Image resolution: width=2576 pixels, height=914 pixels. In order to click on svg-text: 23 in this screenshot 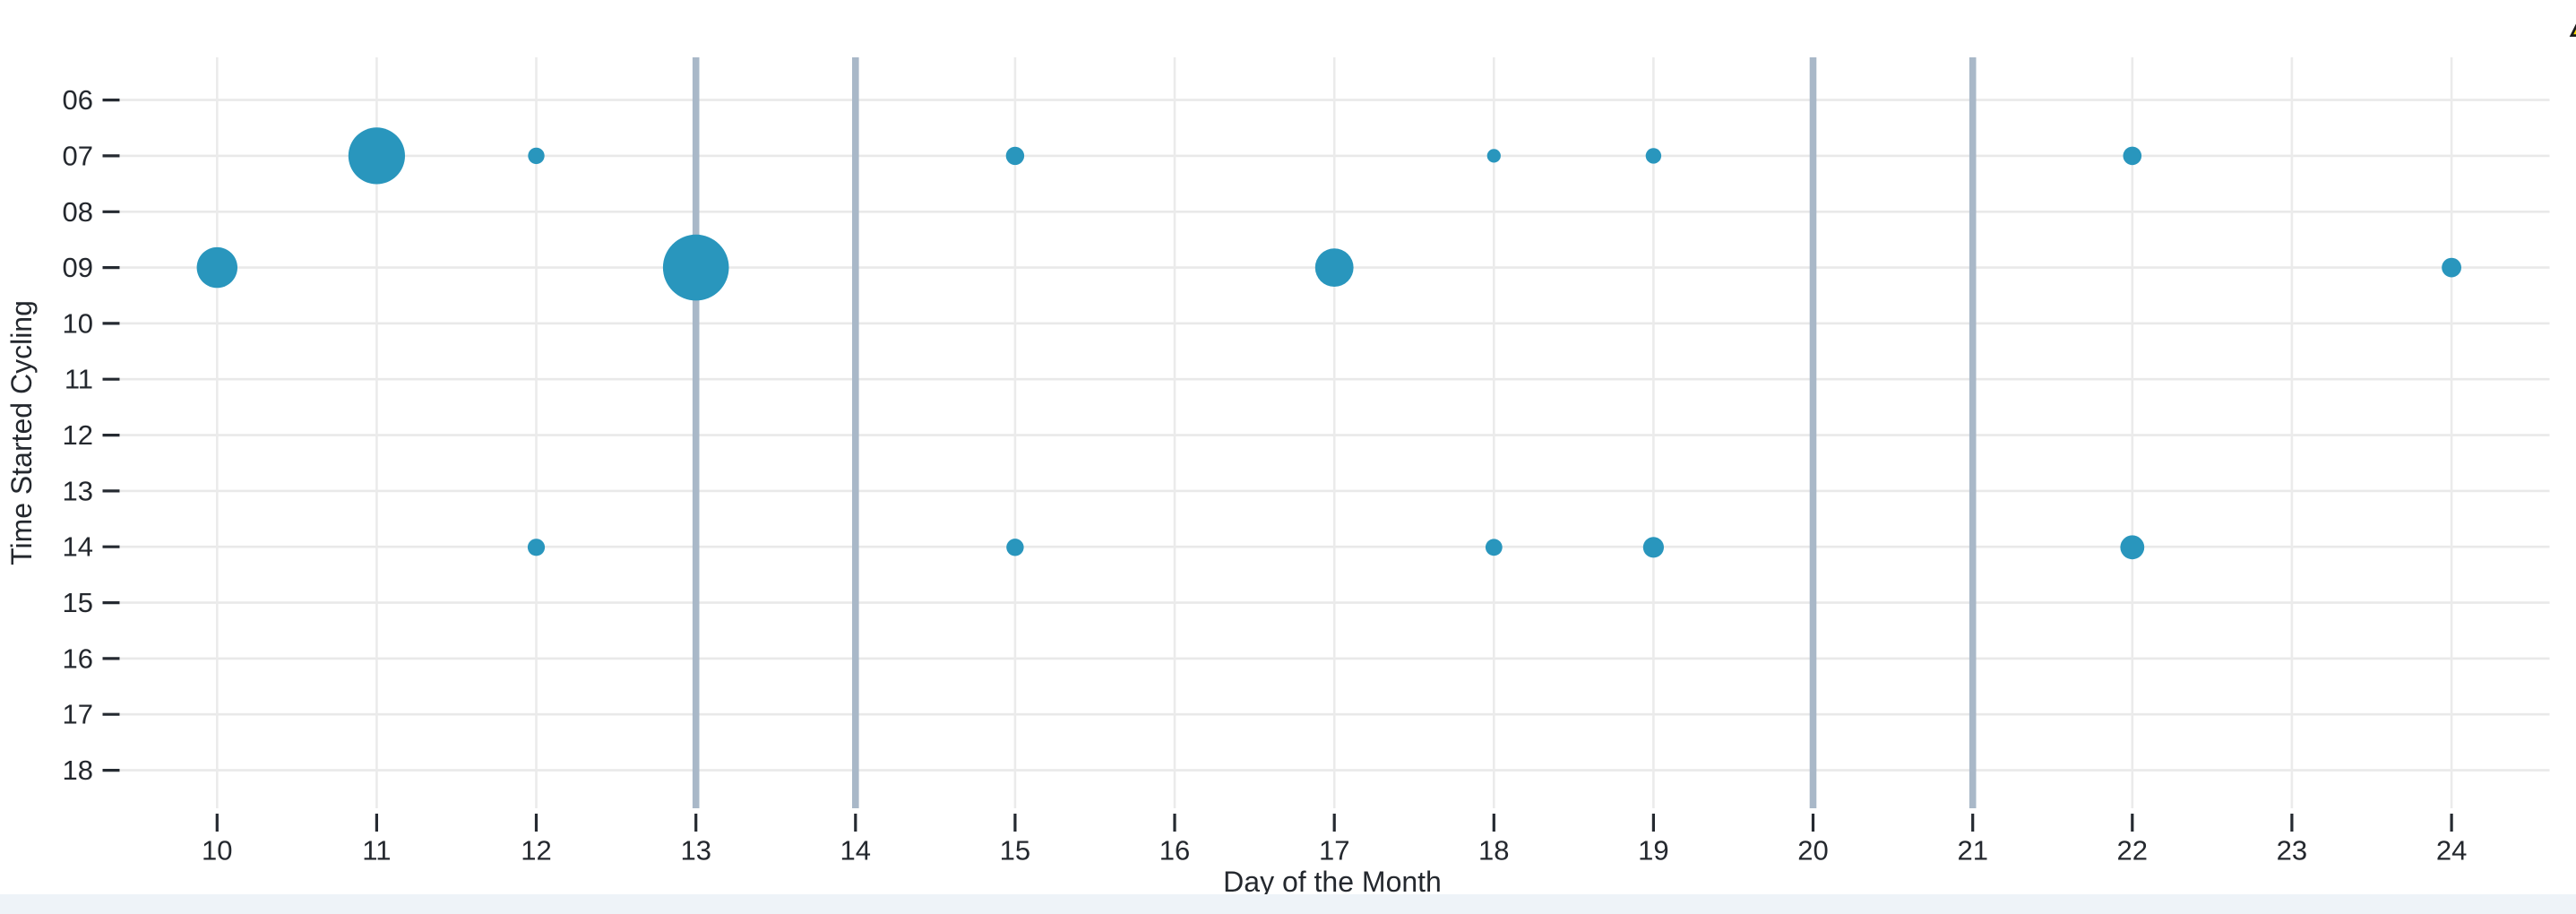, I will do `click(2292, 851)`.